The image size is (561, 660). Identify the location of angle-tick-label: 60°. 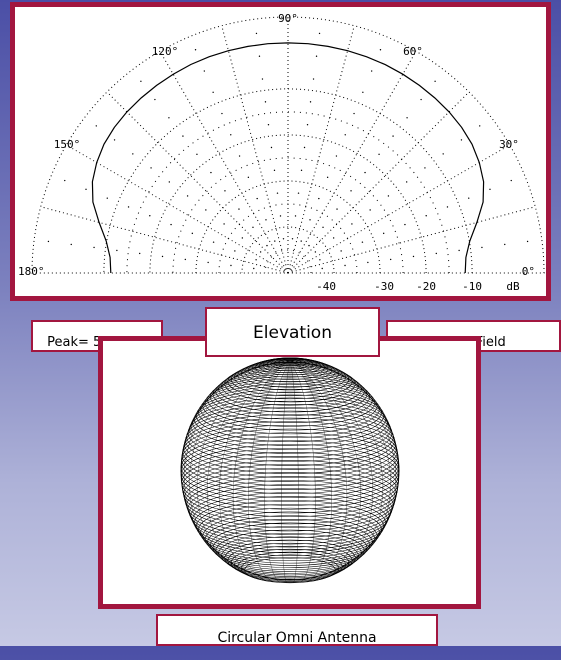
(413, 51).